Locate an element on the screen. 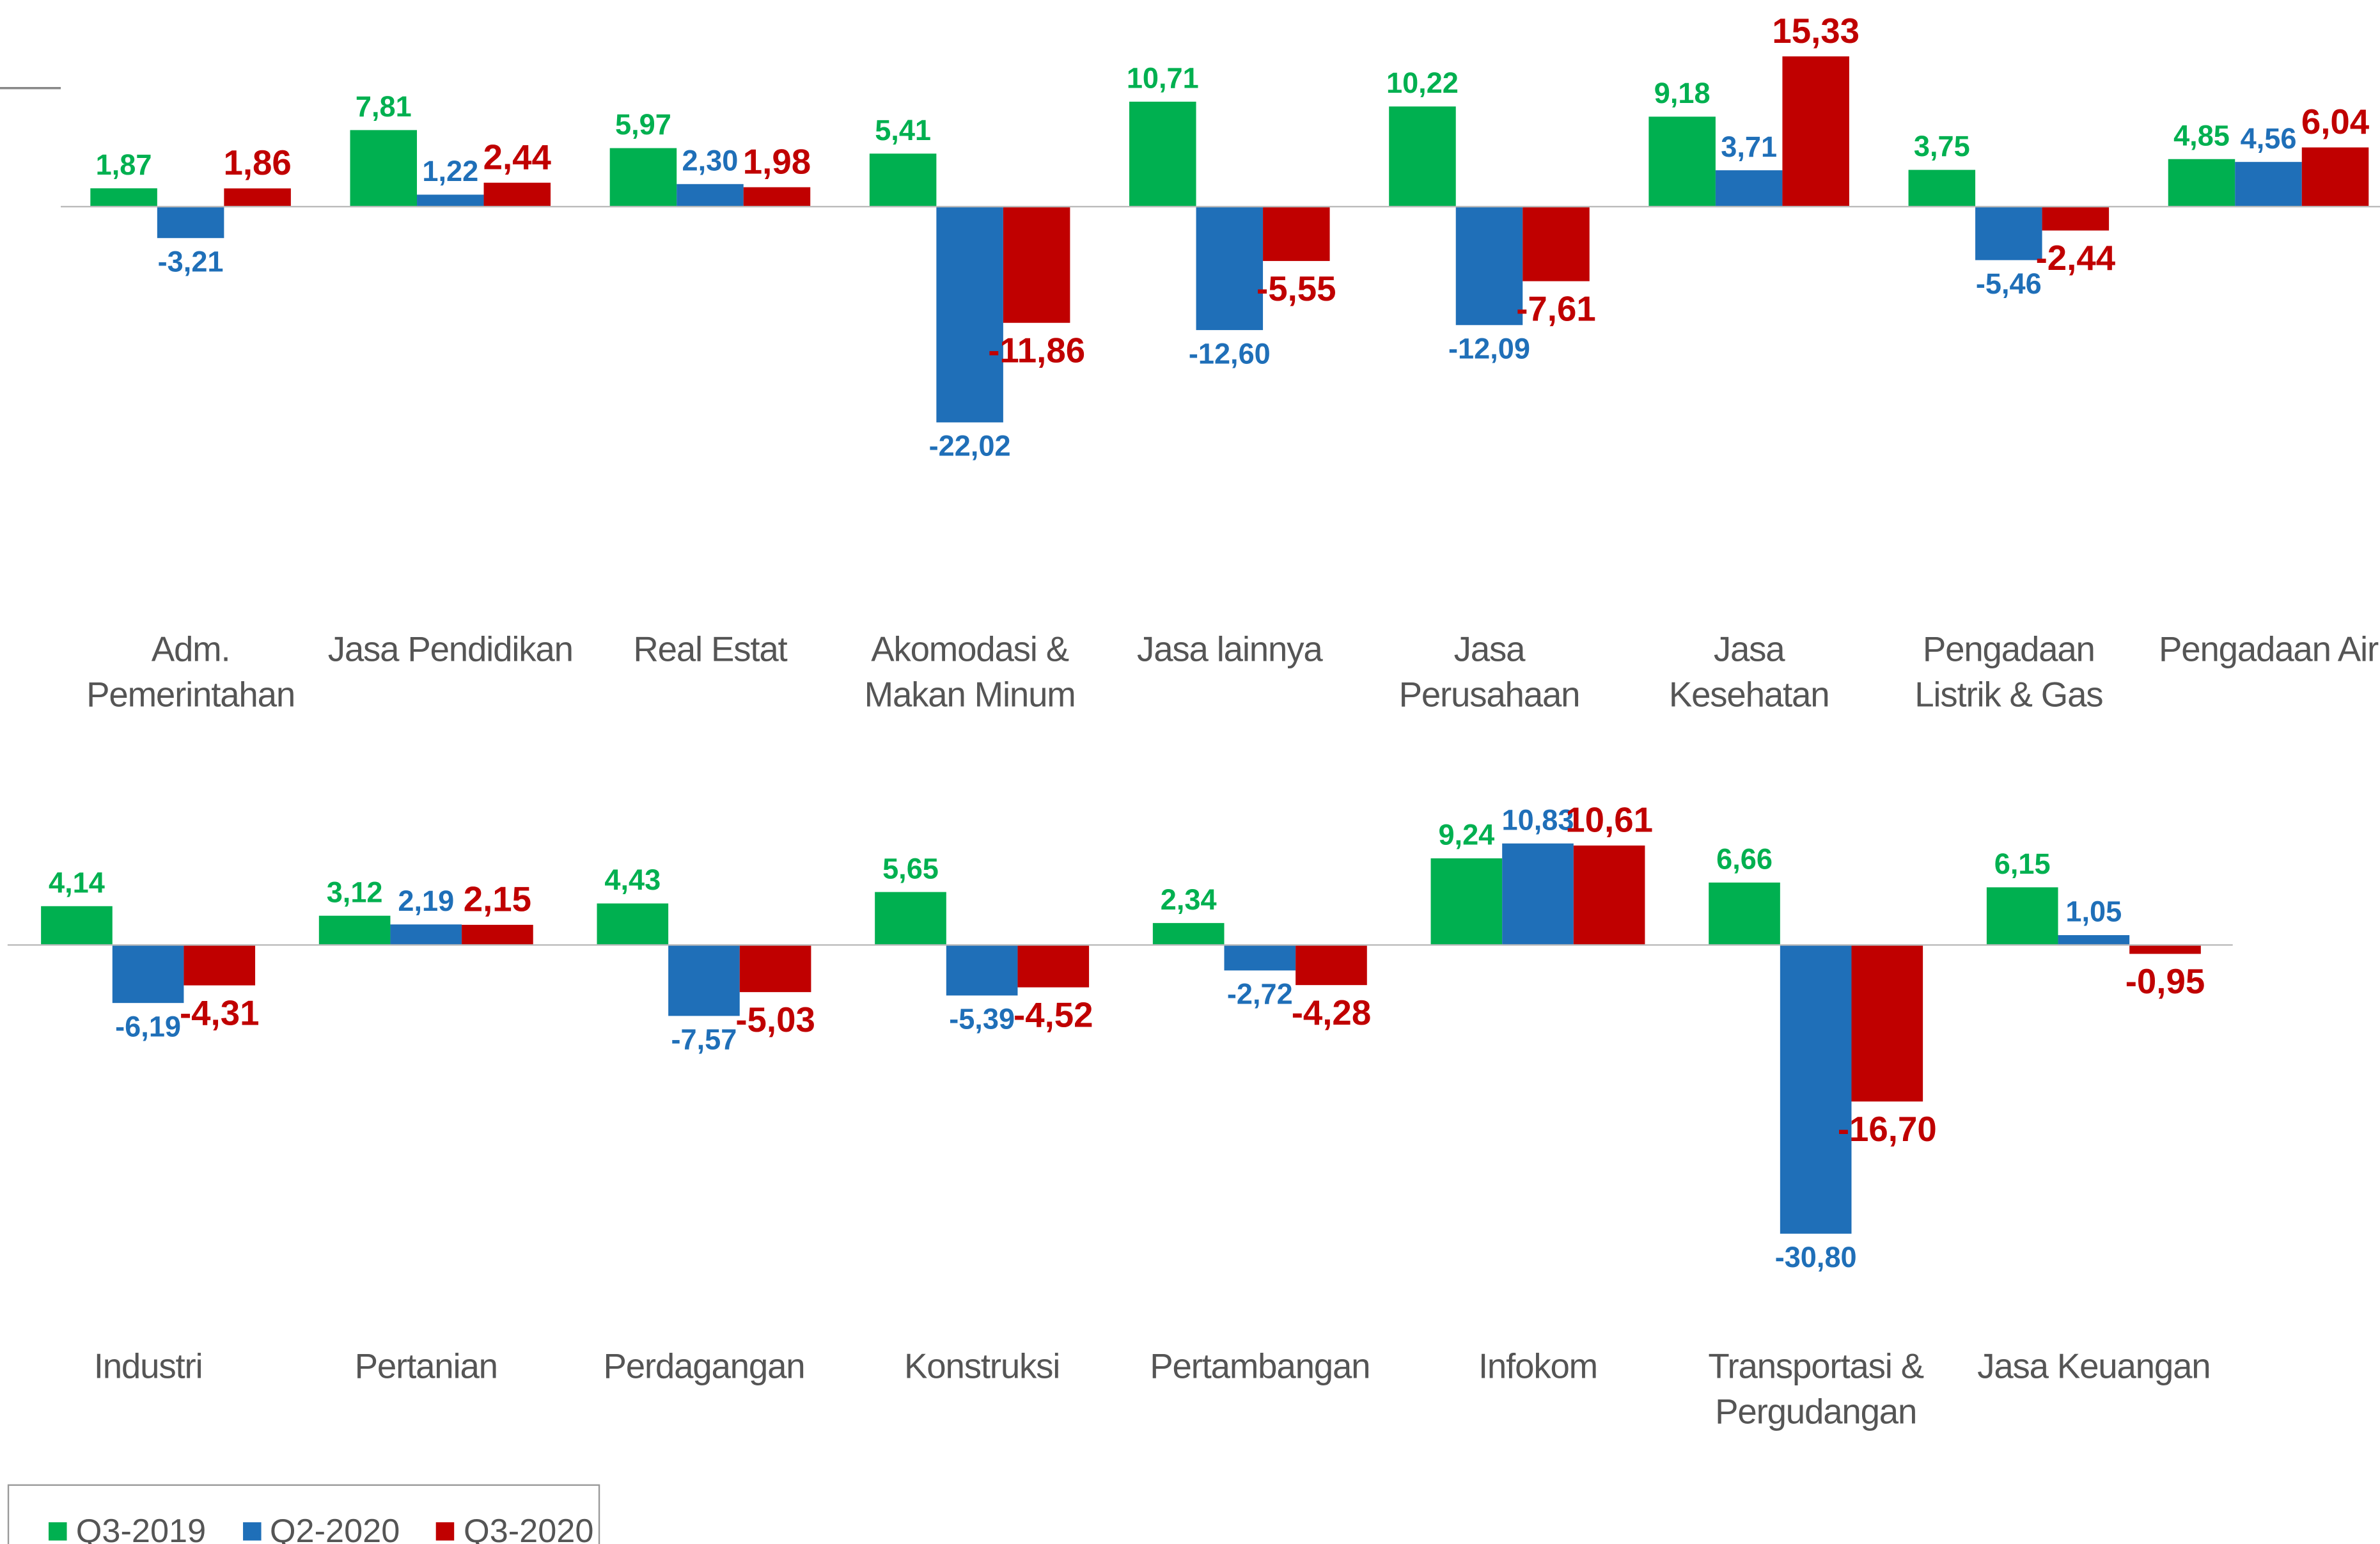 The height and width of the screenshot is (1544, 2380). data-label: -2,72 is located at coordinates (1260, 995).